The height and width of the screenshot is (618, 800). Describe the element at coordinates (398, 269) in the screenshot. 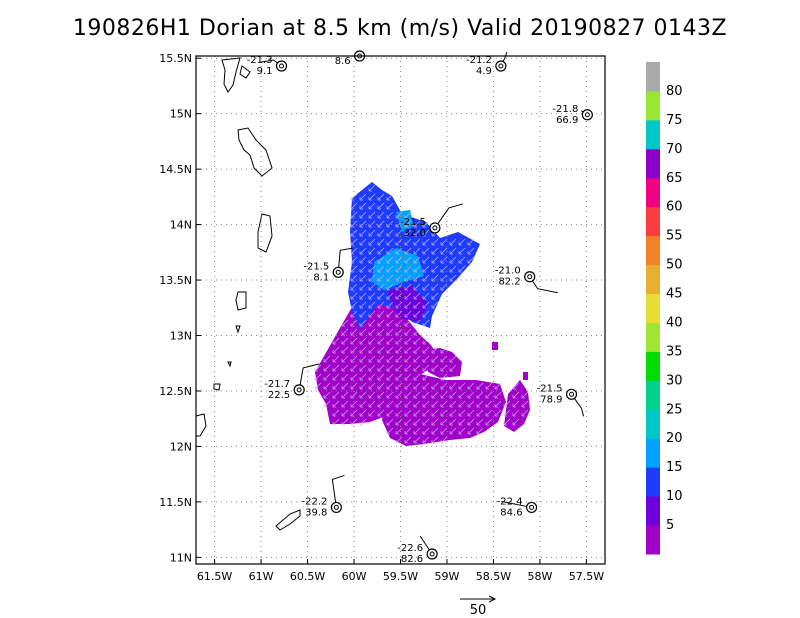

I see `field-cyan-ribbon` at that location.